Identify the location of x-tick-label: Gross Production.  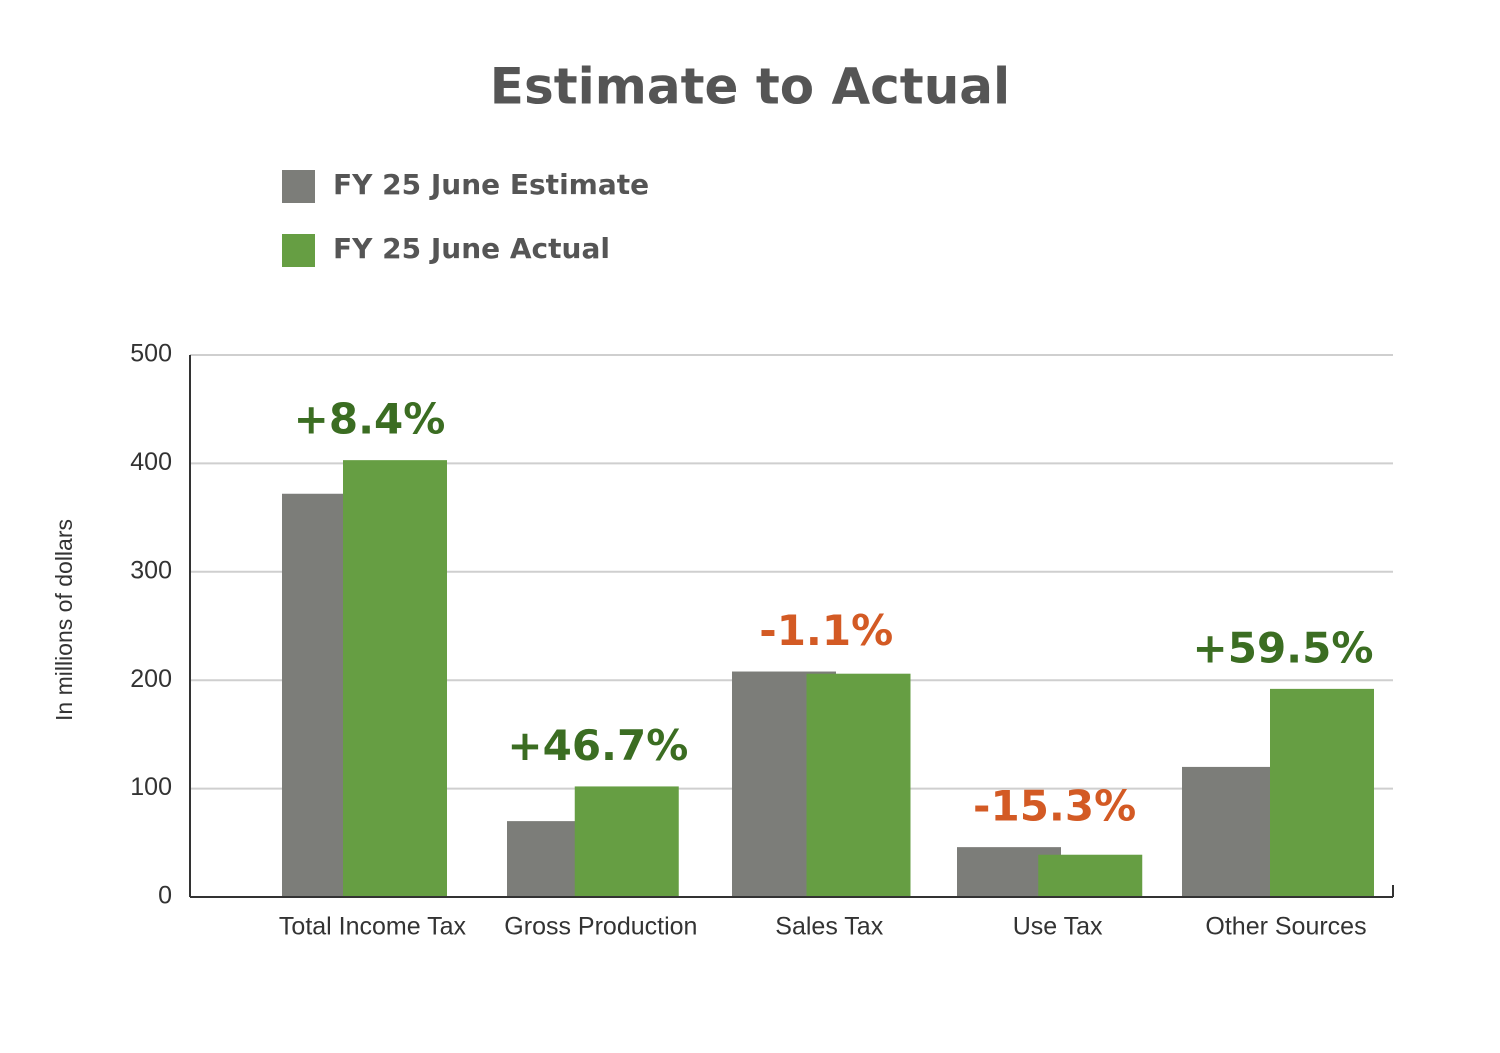
(600, 927).